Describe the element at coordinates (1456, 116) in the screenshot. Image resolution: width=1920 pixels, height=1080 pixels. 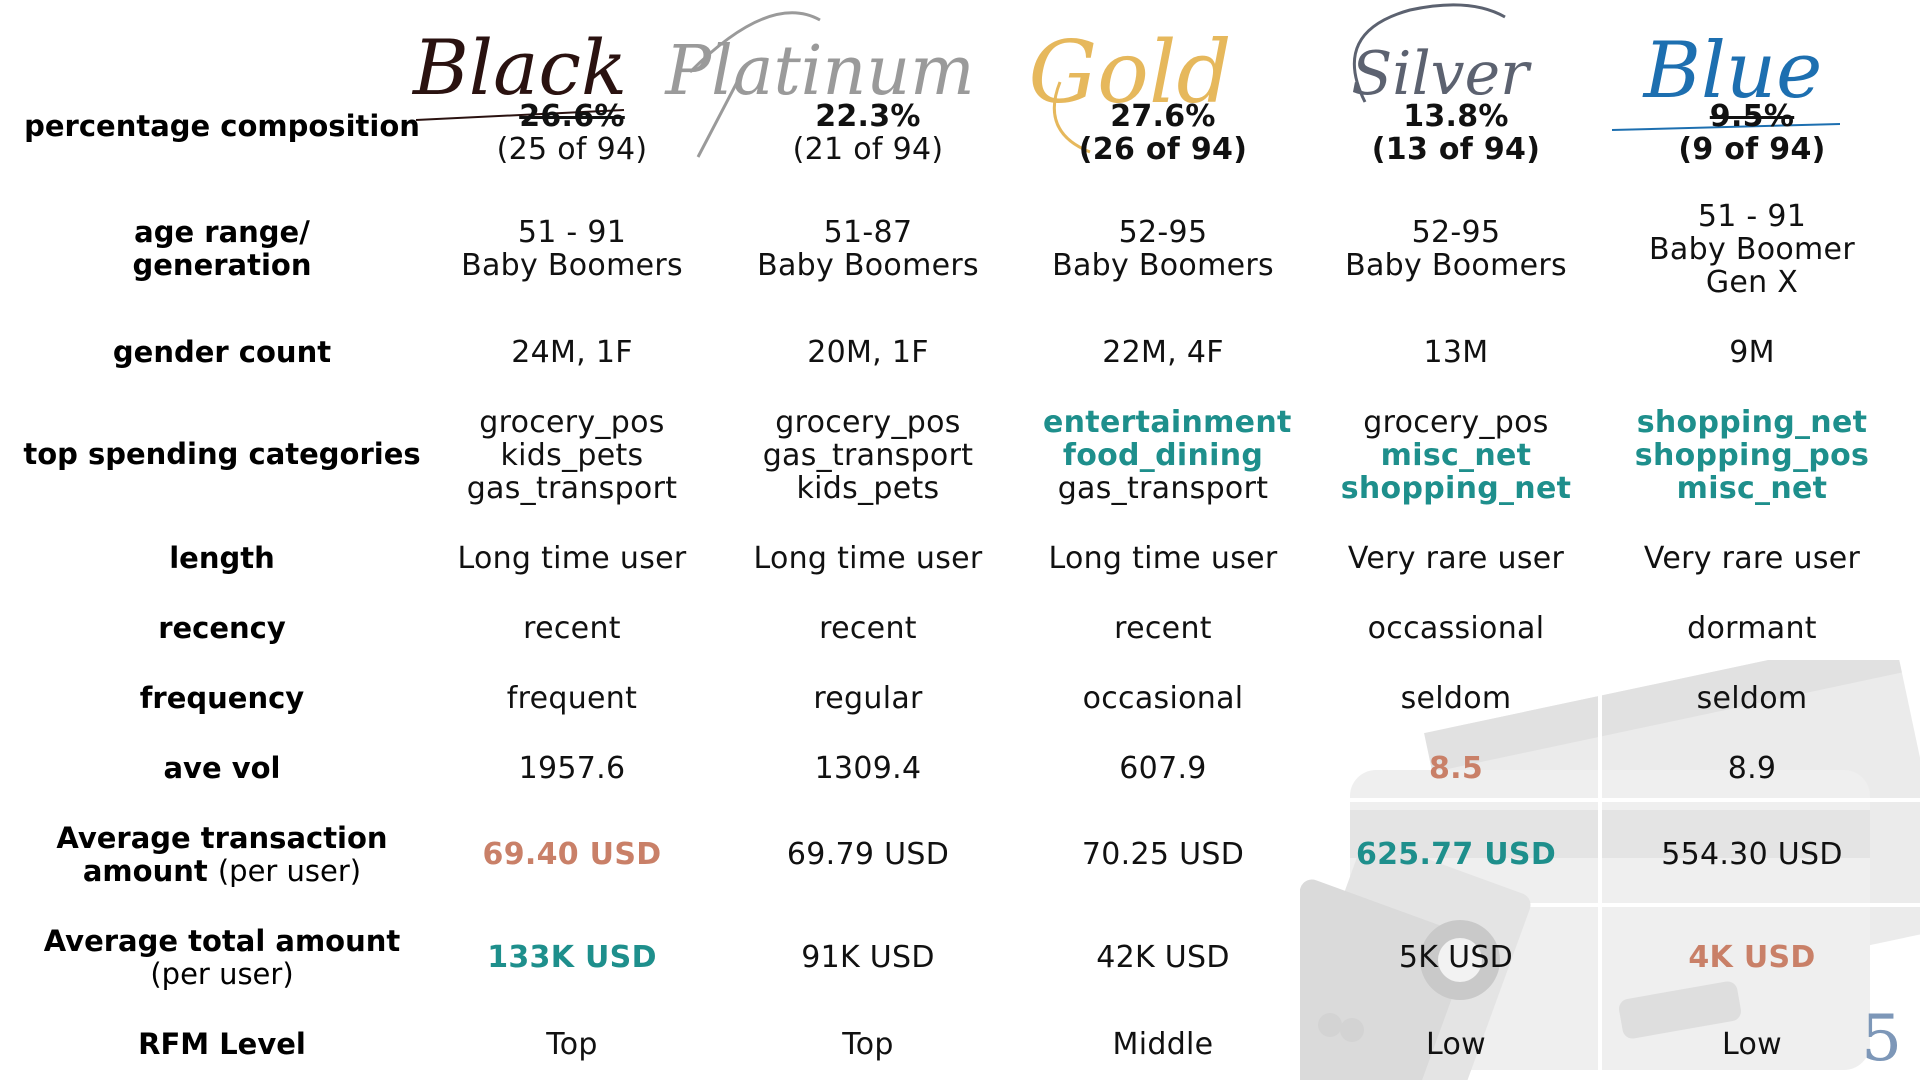
I see `pct-silver: 13.8%` at that location.